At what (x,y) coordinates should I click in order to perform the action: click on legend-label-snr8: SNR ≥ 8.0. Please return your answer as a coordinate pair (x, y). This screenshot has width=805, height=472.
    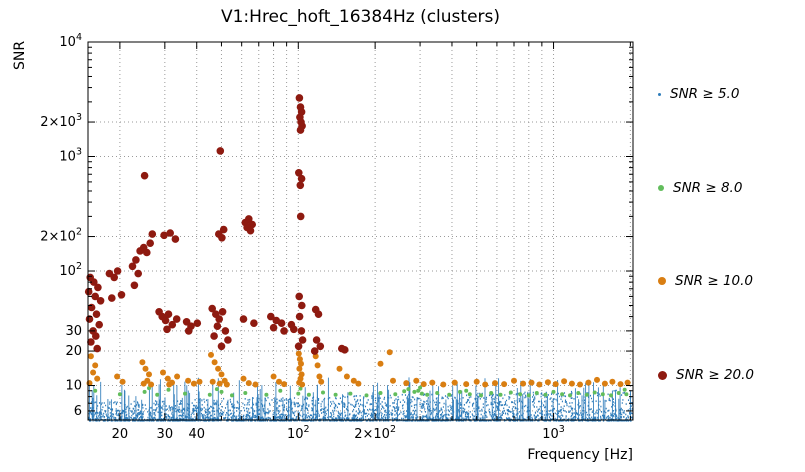
    Looking at the image, I should click on (708, 188).